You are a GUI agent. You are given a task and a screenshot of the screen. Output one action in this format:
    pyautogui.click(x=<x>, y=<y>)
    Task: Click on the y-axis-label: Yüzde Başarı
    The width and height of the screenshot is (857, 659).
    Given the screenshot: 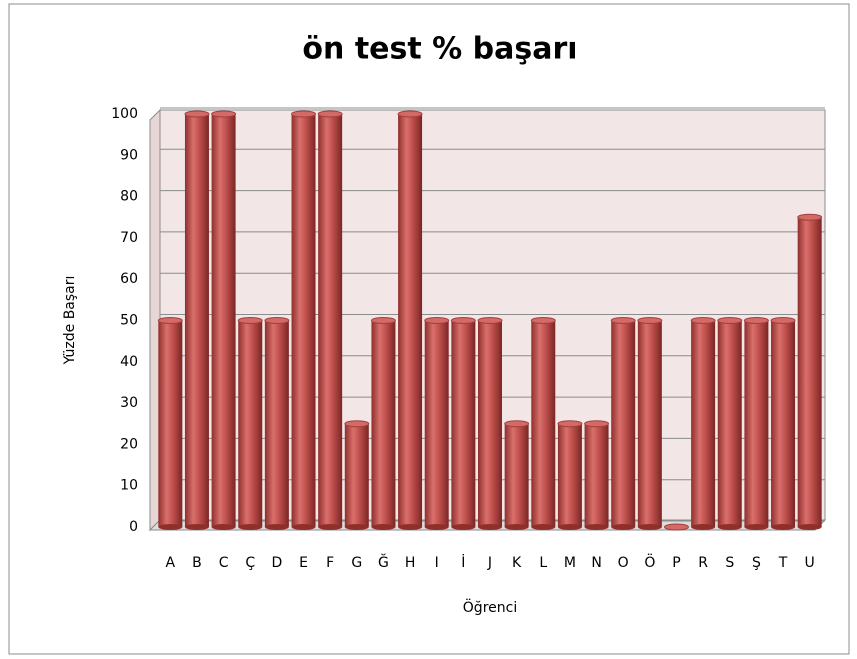 What is the action you would take?
    pyautogui.click(x=70, y=321)
    